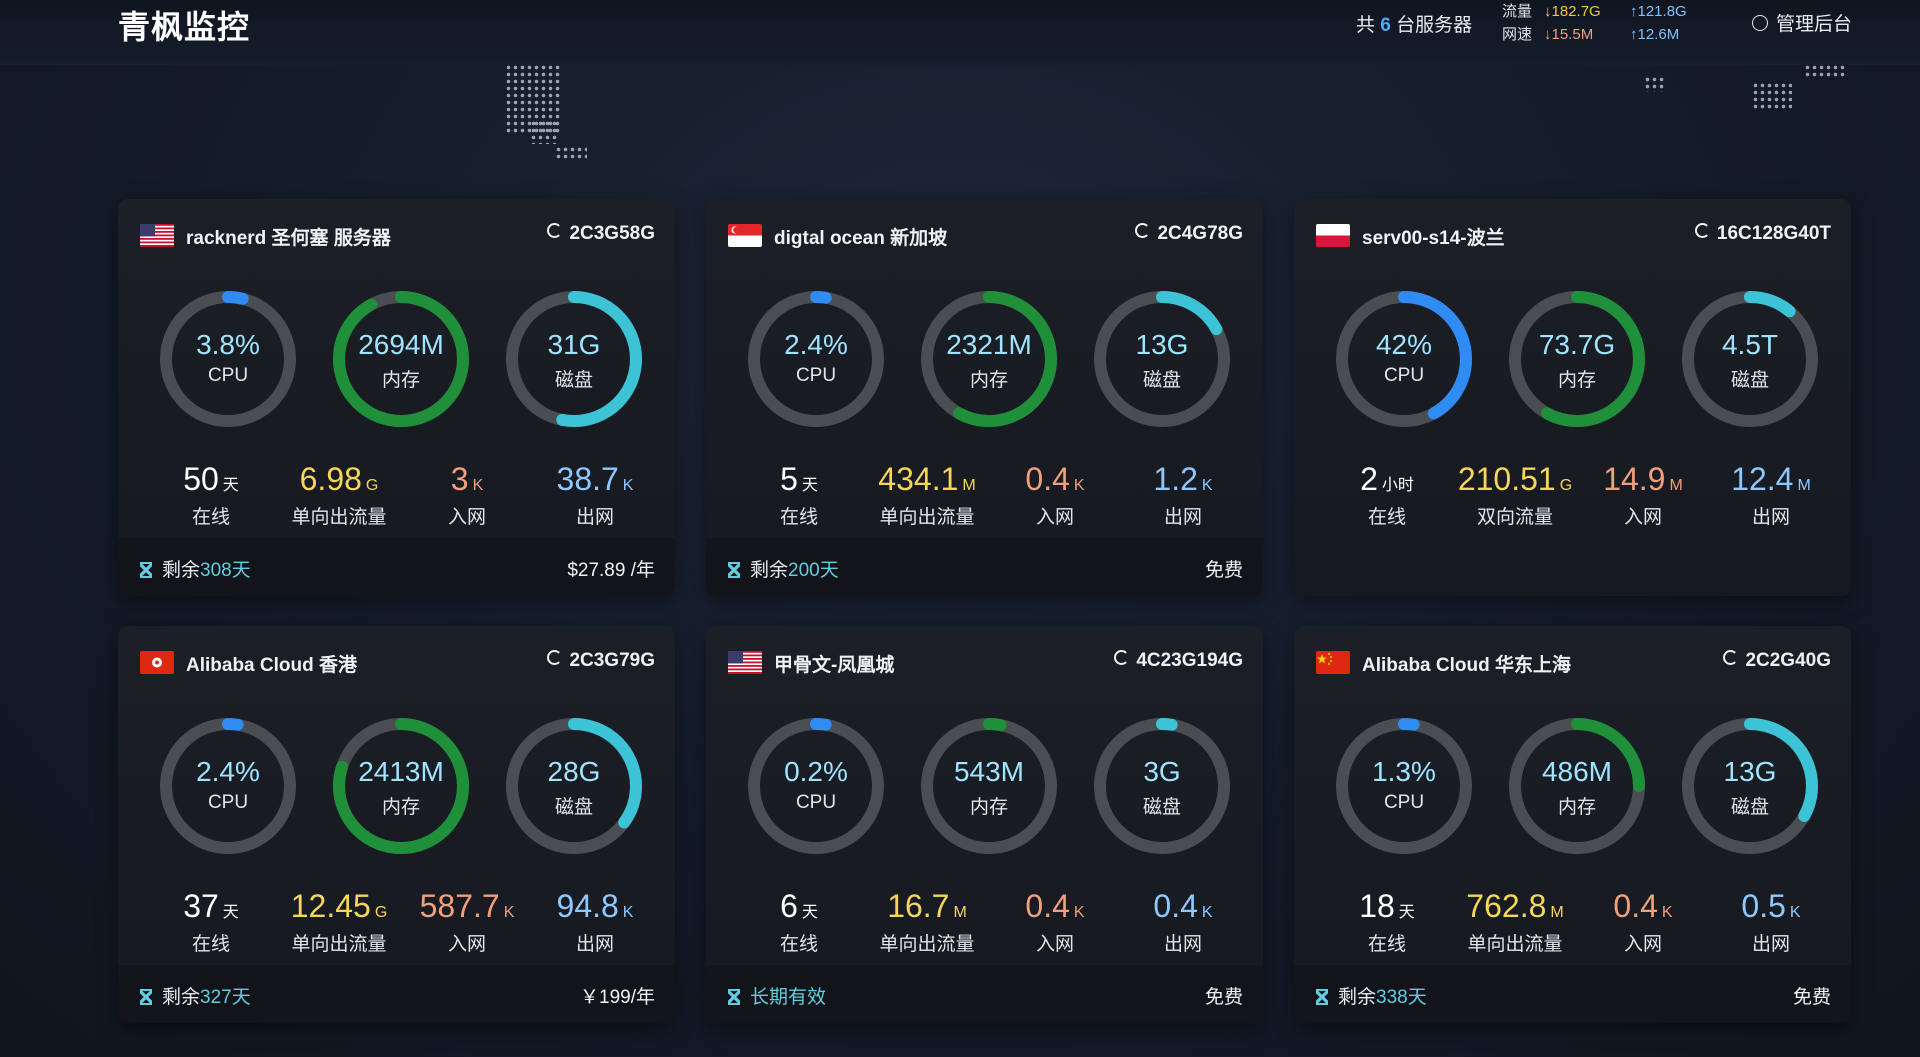  Describe the element at coordinates (918, 479) in the screenshot. I see `traffic-number: 434.1` at that location.